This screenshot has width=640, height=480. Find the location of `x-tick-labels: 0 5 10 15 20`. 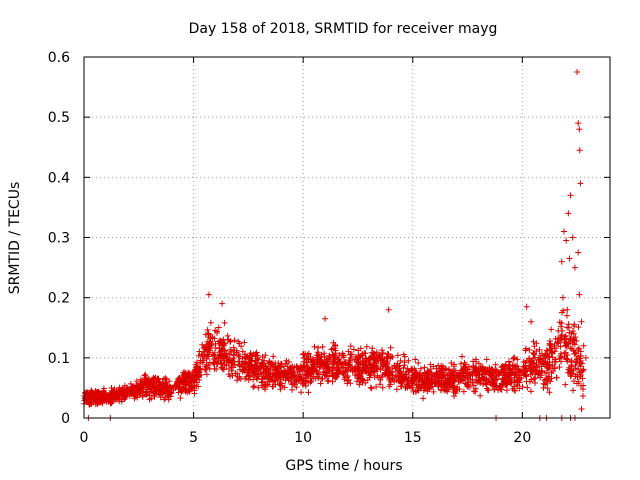

x-tick-labels: 0 5 10 15 20 is located at coordinates (306, 438).